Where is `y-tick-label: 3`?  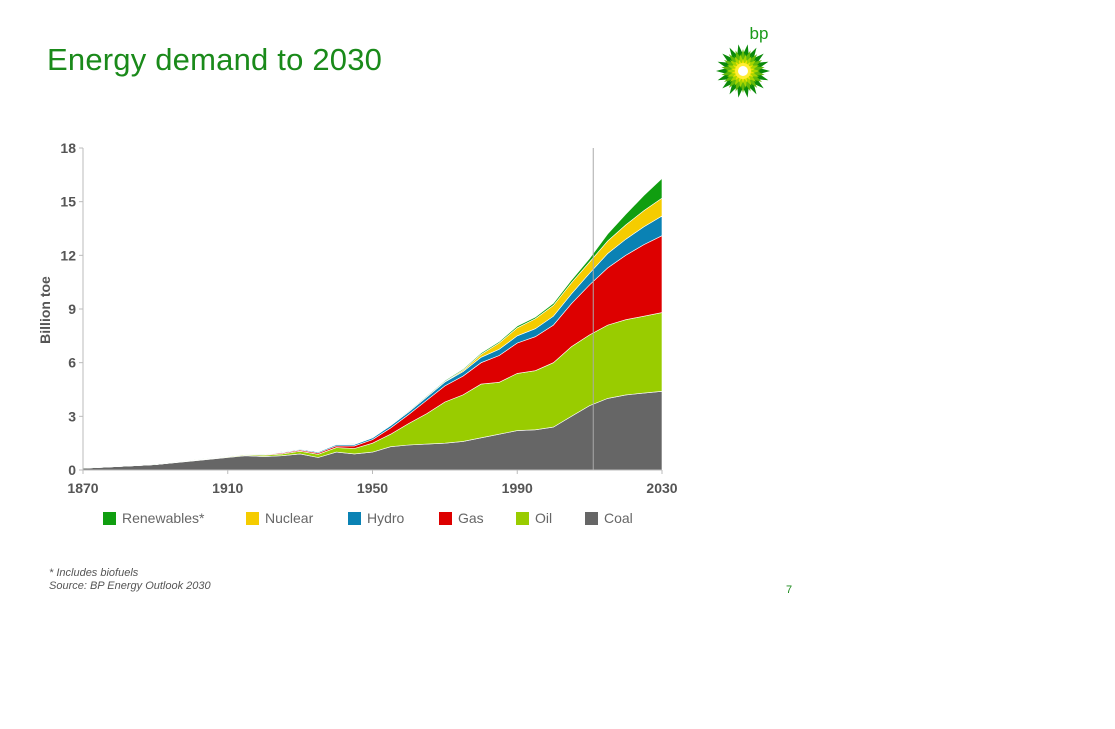
y-tick-label: 3 is located at coordinates (72, 416).